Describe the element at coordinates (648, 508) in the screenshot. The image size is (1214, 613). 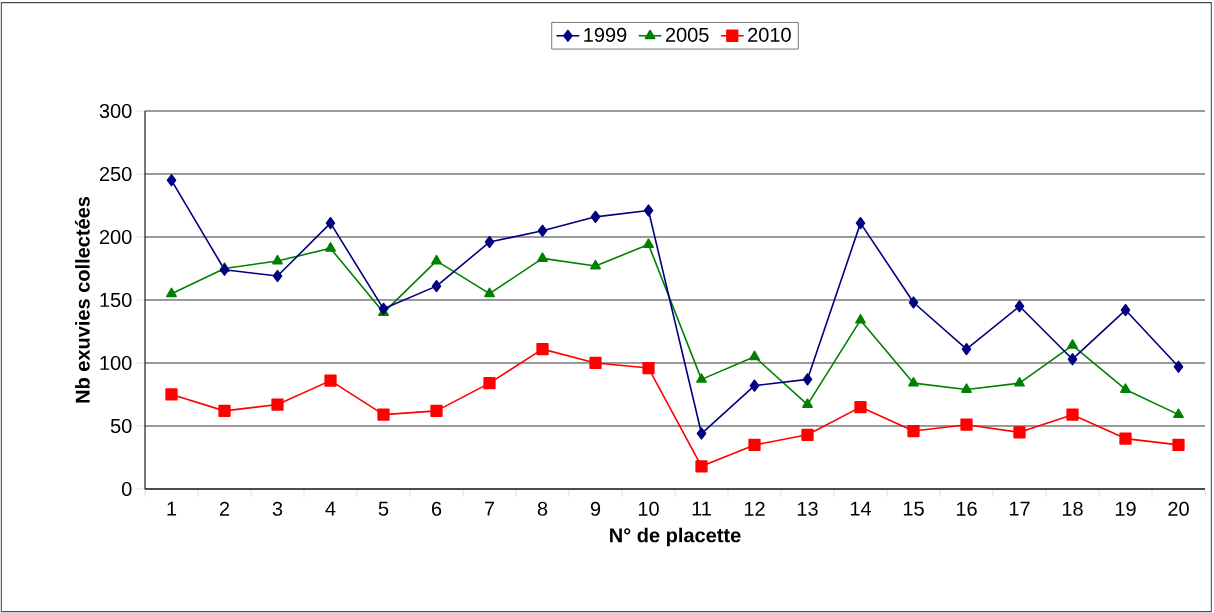
I see `x-tick-label: 10` at that location.